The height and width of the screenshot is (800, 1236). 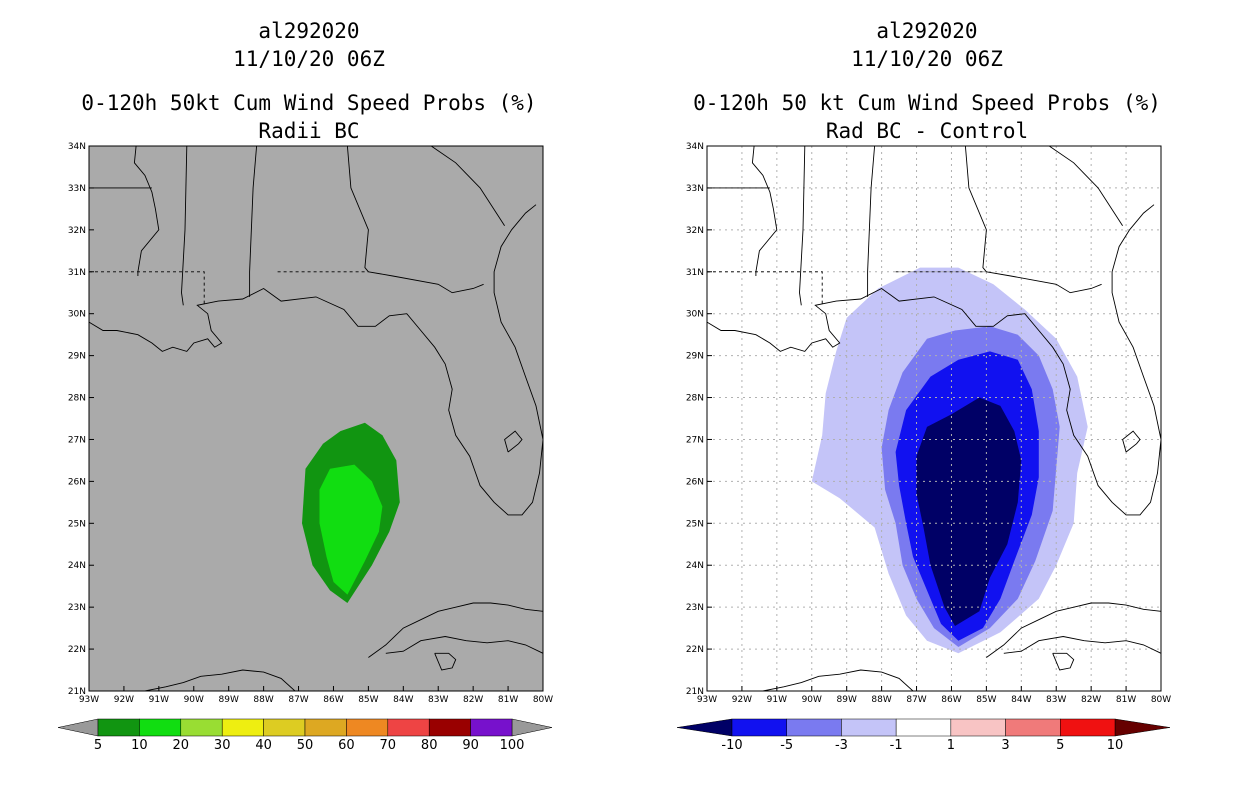 What do you see at coordinates (695, 189) in the screenshot?
I see `y-tick-label: 33N` at bounding box center [695, 189].